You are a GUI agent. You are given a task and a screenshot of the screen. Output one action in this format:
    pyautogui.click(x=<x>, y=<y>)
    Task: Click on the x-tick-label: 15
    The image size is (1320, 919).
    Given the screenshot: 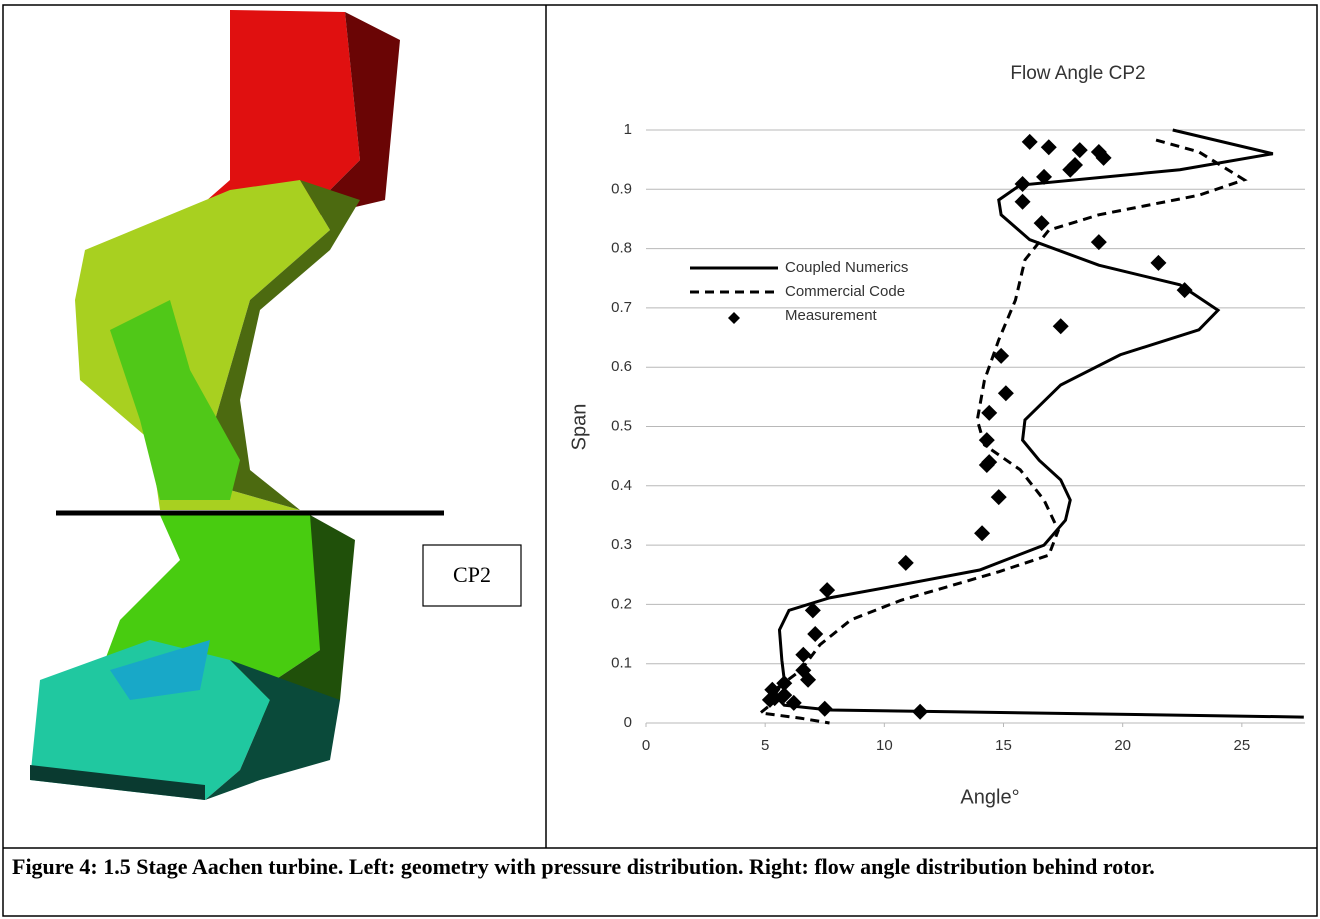 What is the action you would take?
    pyautogui.click(x=1003, y=745)
    